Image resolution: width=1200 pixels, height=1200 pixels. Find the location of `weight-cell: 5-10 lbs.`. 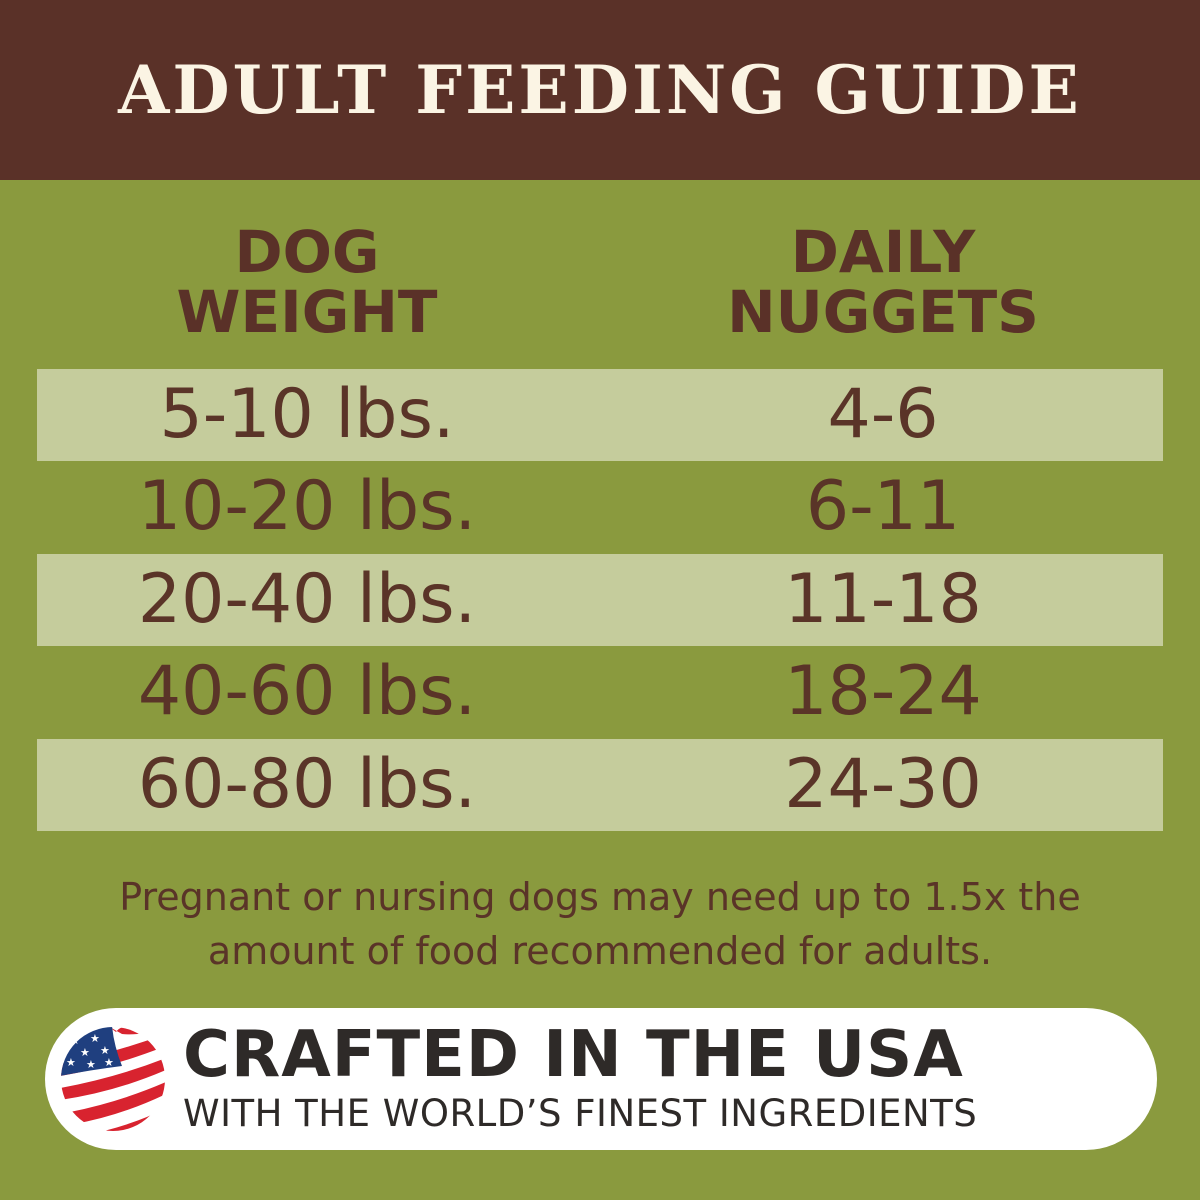

weight-cell: 5-10 lbs. is located at coordinates (307, 414).